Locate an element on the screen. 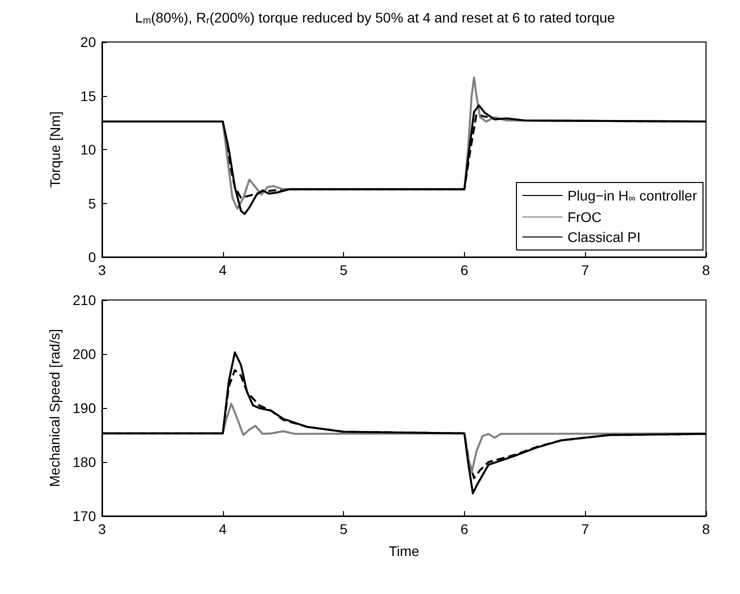  y-tick-label: 200 is located at coordinates (84, 354).